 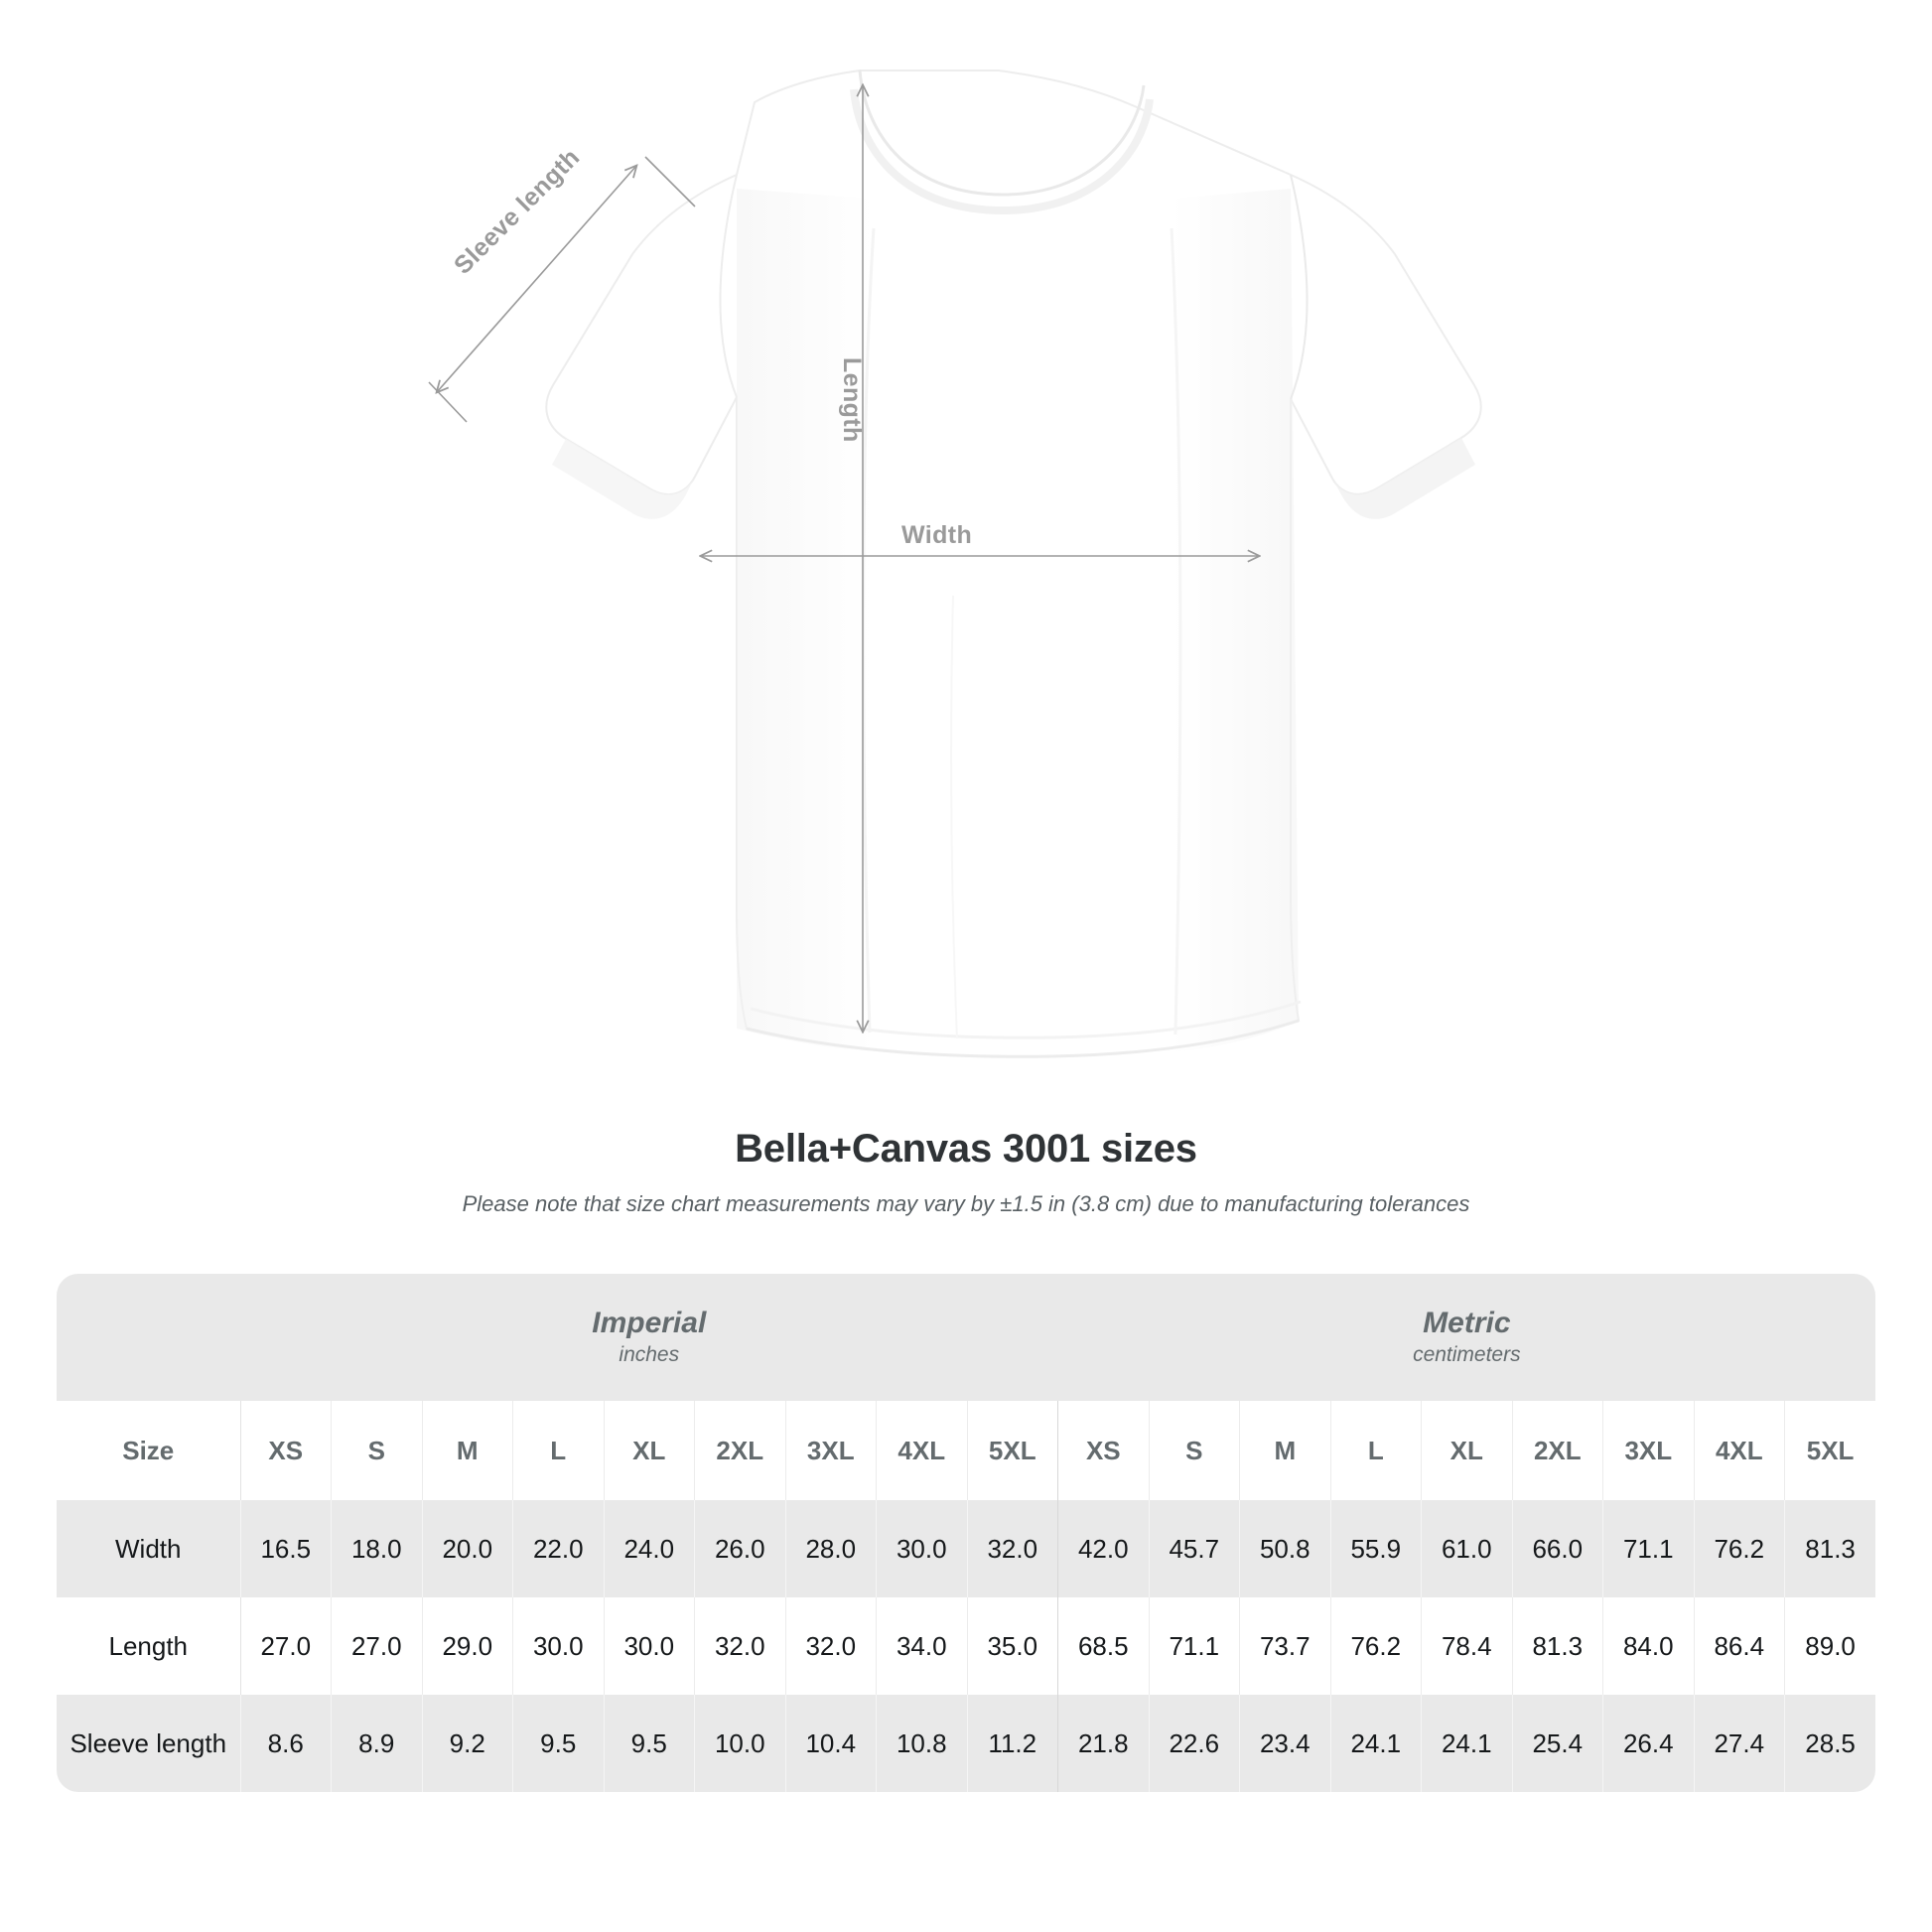 I want to click on unit-row-spacer, so click(x=149, y=1337).